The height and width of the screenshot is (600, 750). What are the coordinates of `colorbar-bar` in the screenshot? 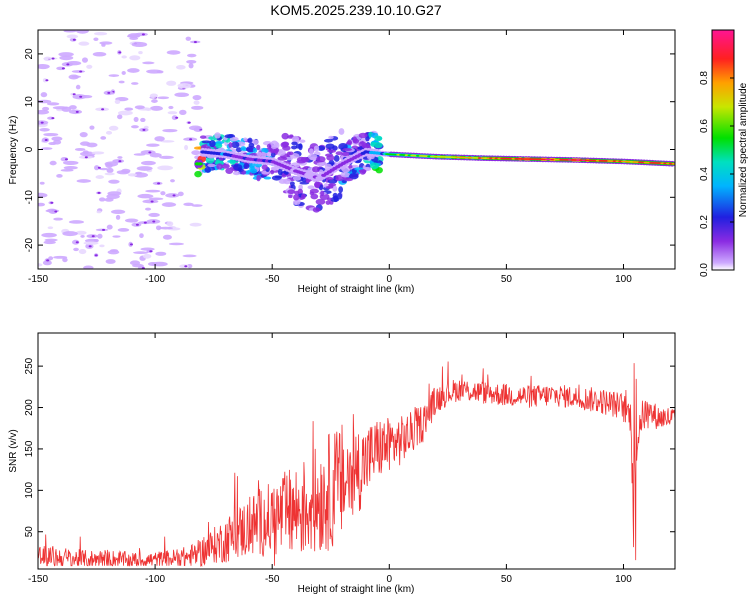 It's located at (723, 150).